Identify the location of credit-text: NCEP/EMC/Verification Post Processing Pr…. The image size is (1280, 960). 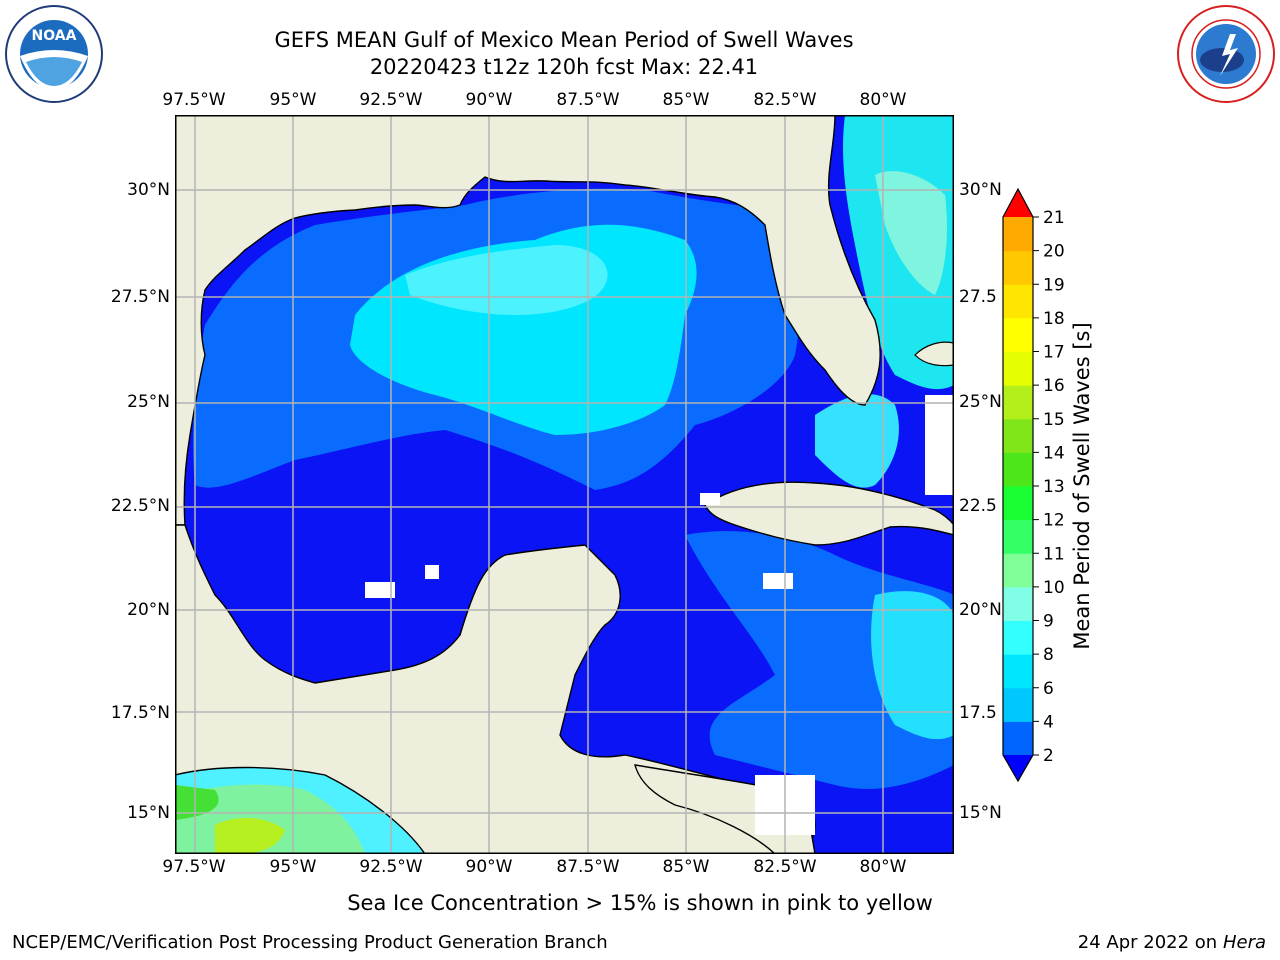
(310, 942).